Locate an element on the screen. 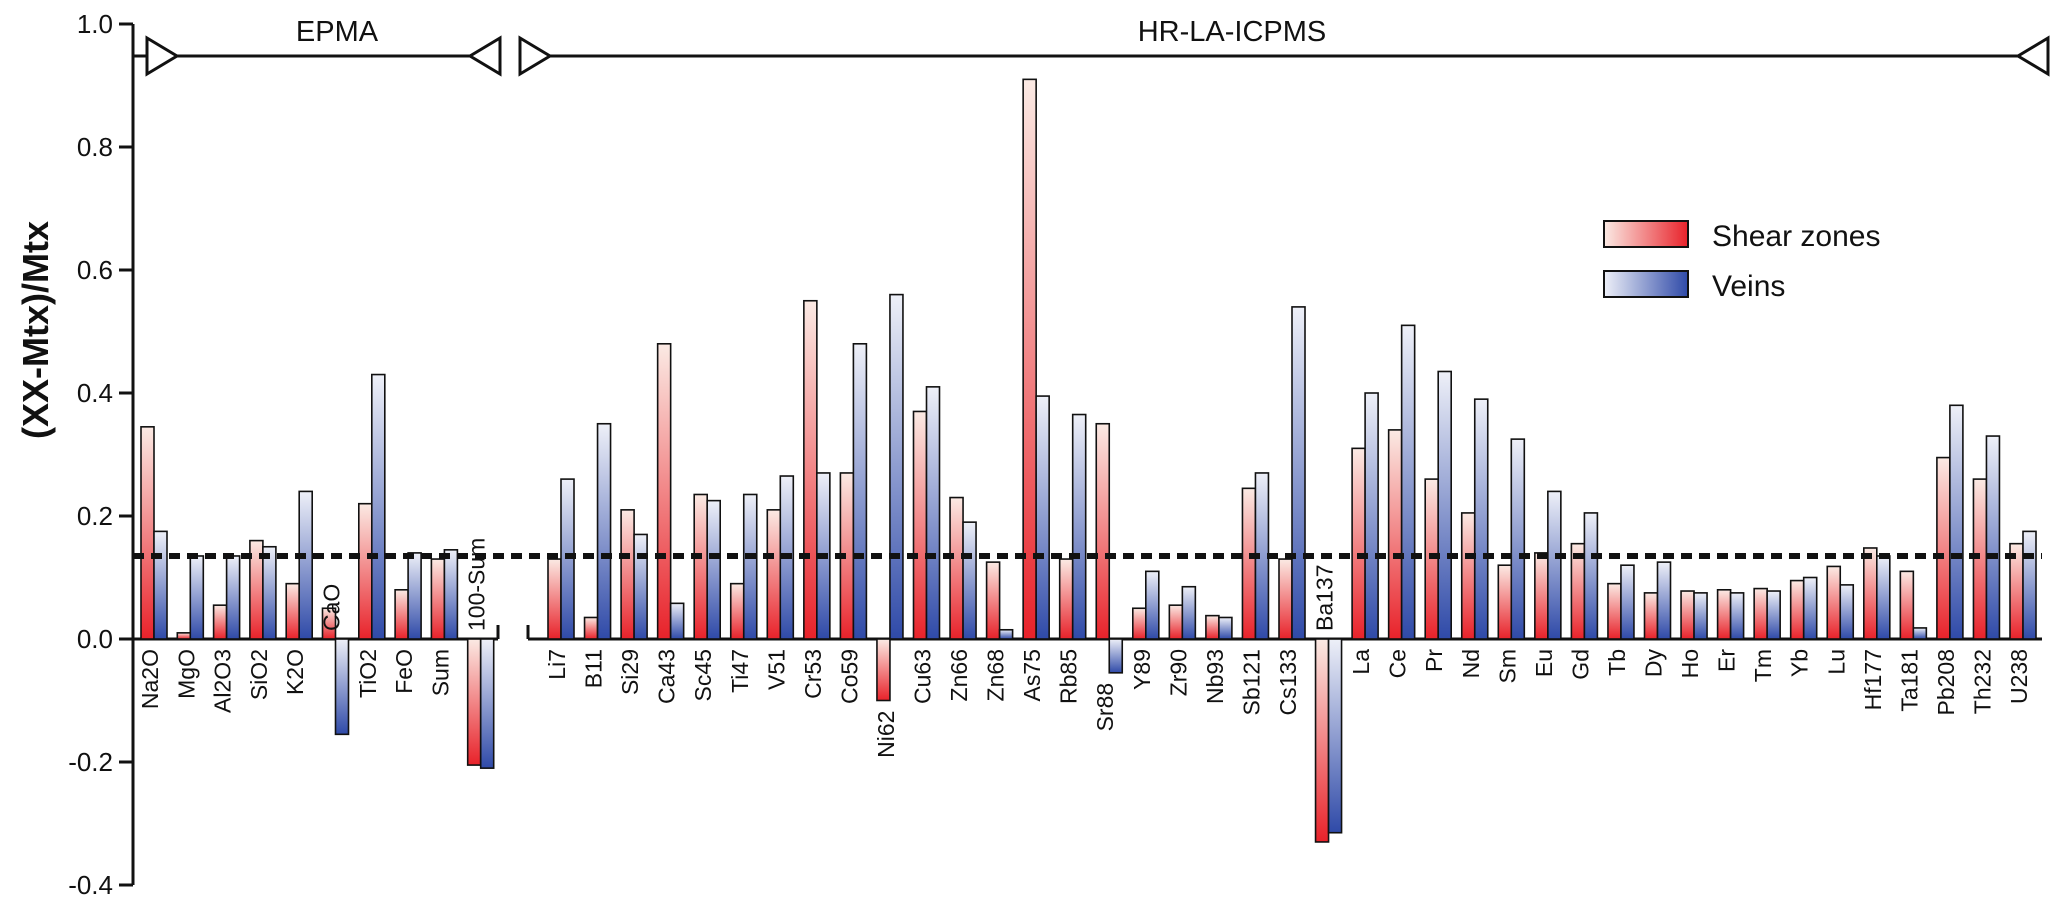 The height and width of the screenshot is (905, 2067). category-label-ce: Ce is located at coordinates (1398, 663).